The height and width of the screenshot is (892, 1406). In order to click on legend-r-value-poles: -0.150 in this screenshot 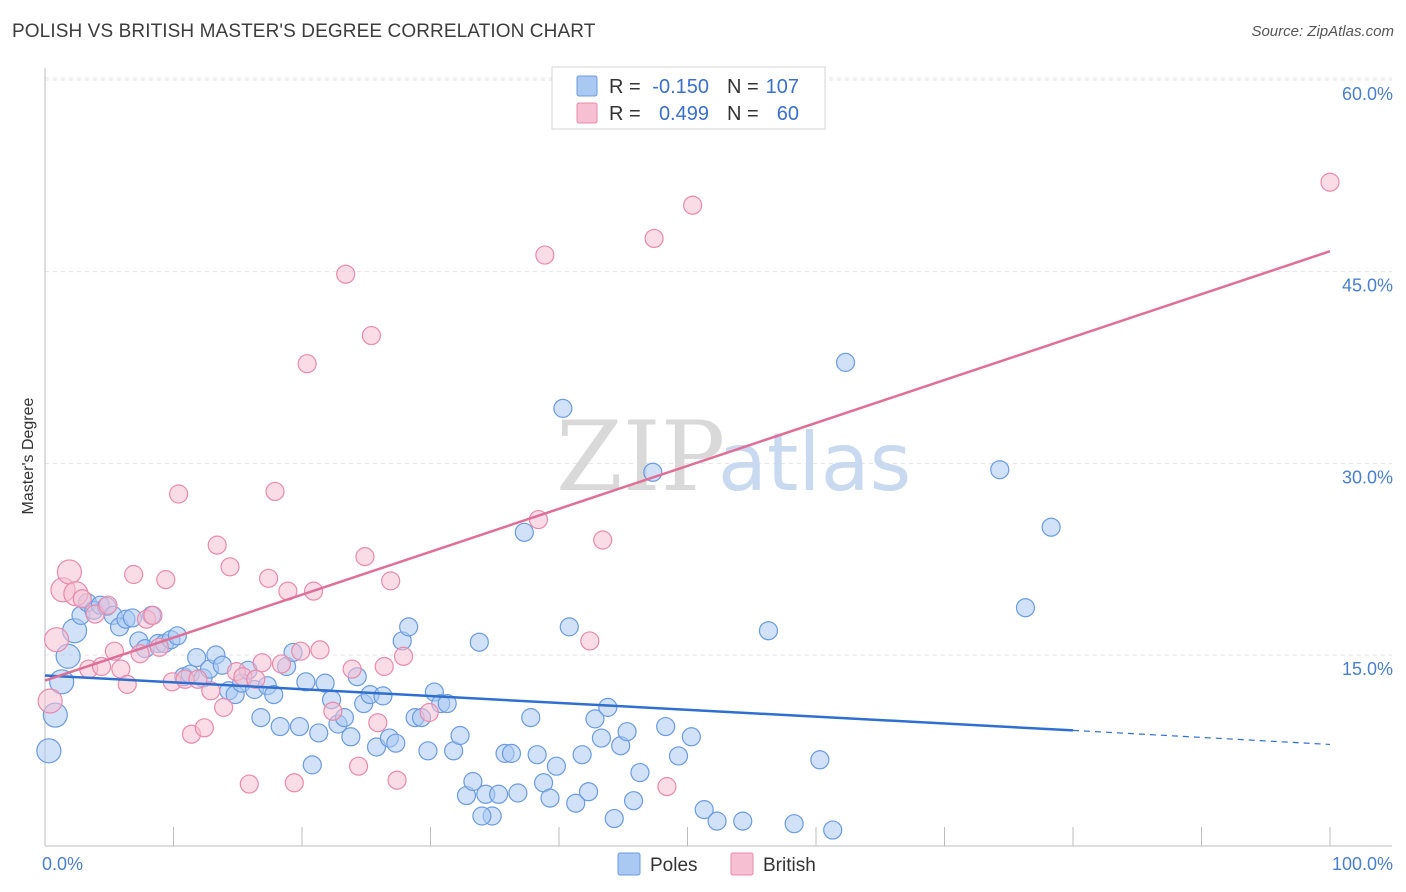, I will do `click(680, 87)`.